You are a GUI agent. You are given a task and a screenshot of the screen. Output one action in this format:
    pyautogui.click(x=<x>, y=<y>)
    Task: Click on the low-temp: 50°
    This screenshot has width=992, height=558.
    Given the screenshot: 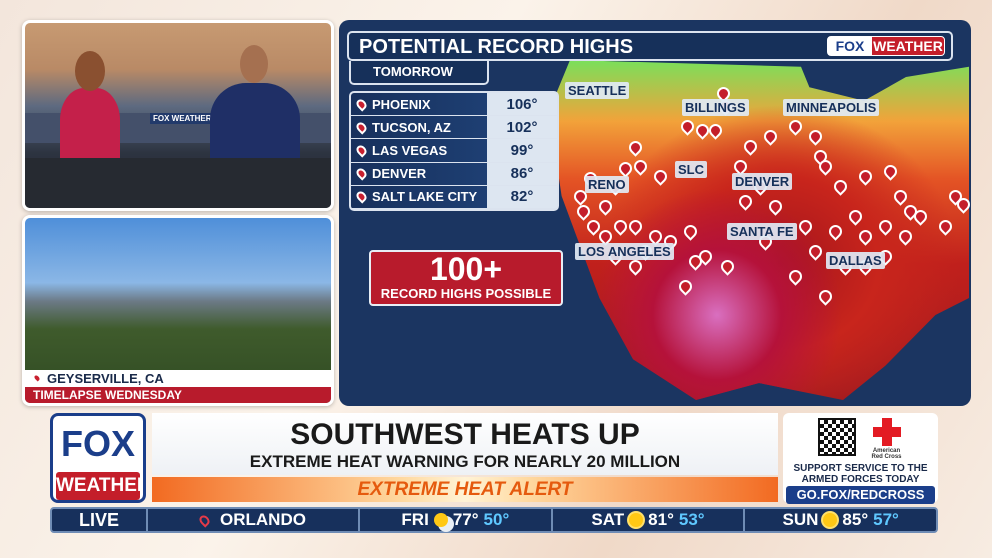 What is the action you would take?
    pyautogui.click(x=496, y=519)
    